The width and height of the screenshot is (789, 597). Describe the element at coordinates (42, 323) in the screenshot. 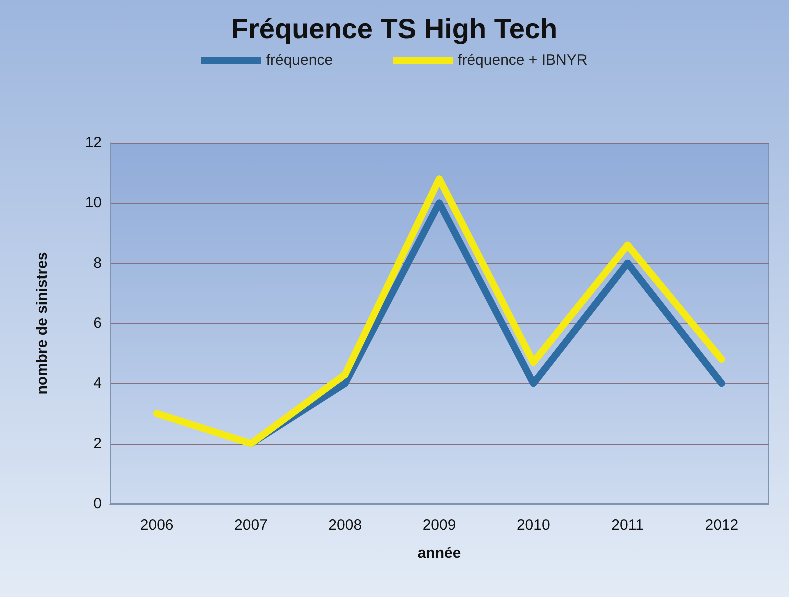

I see `y-axis-title: nombre de sinistres` at that location.